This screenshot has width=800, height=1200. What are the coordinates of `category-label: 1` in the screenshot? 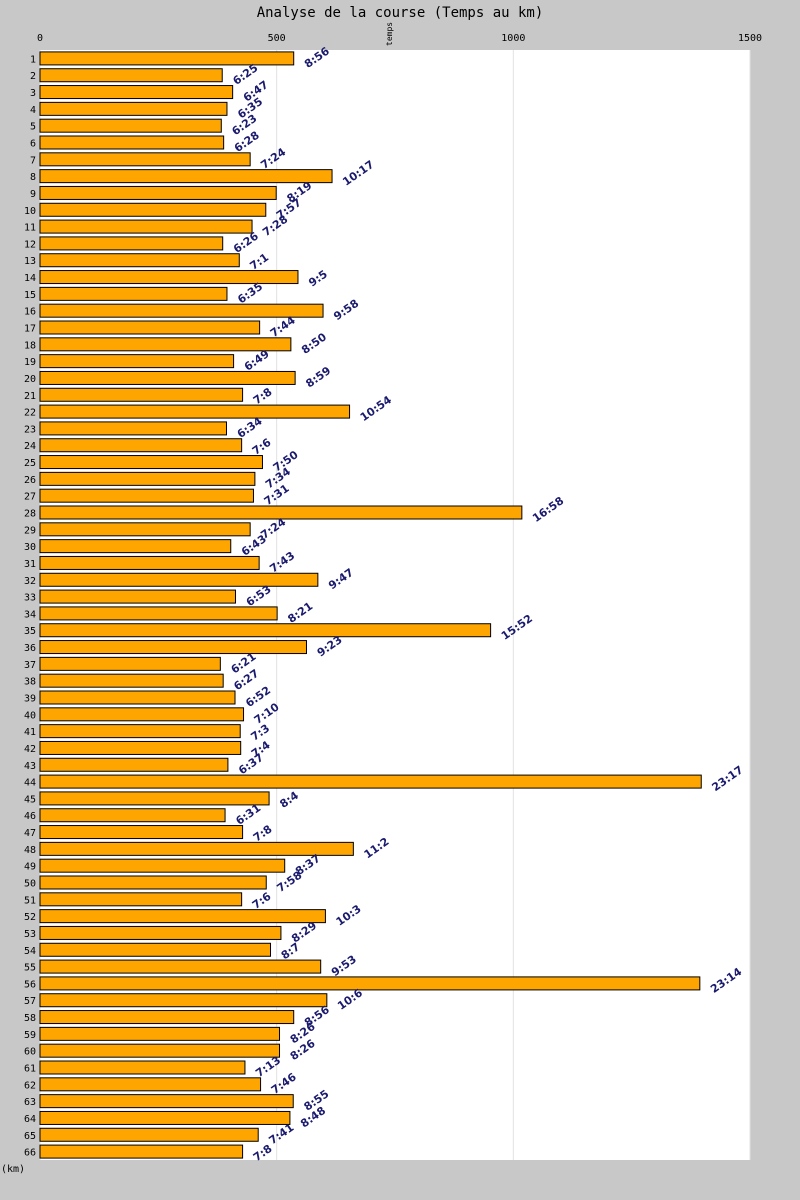 It's located at (33, 59).